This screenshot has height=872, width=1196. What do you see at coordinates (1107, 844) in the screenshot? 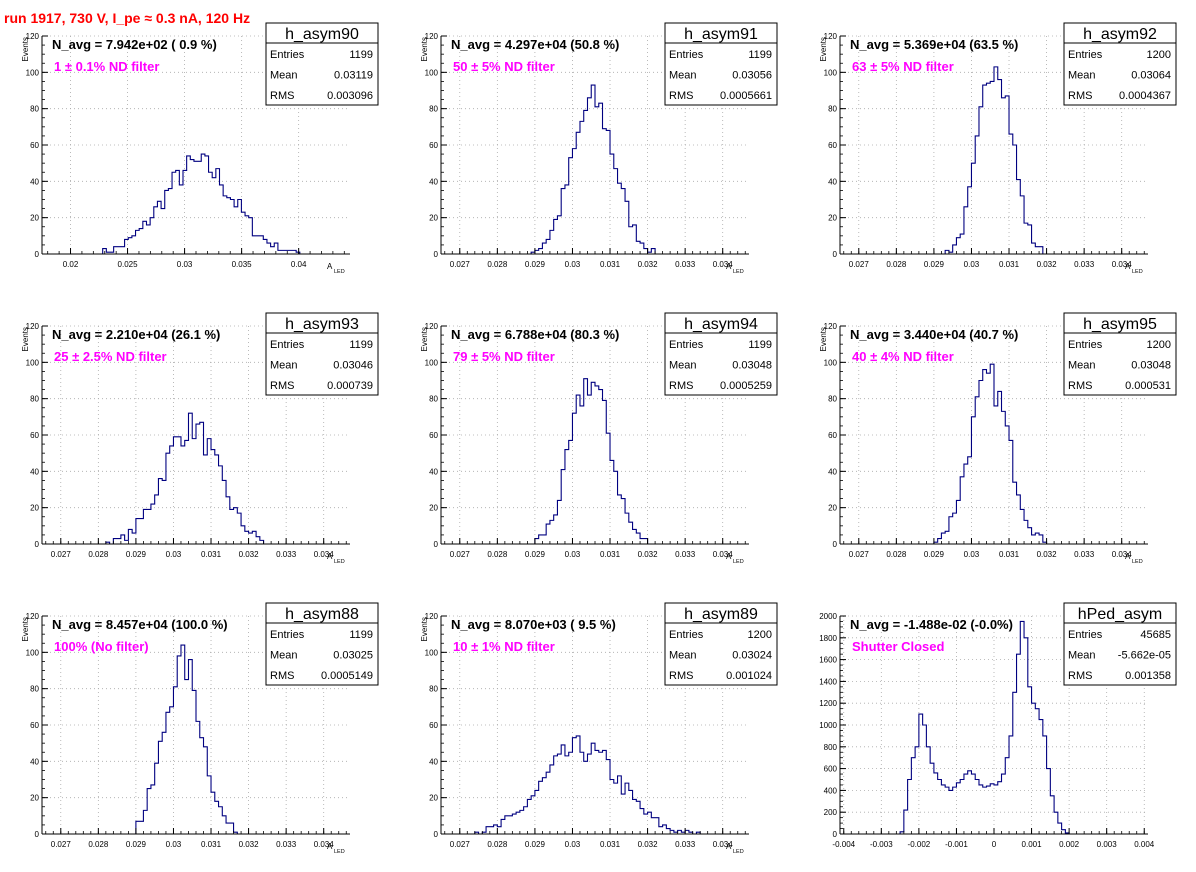
I see `x-tick-label: 0.003` at bounding box center [1107, 844].